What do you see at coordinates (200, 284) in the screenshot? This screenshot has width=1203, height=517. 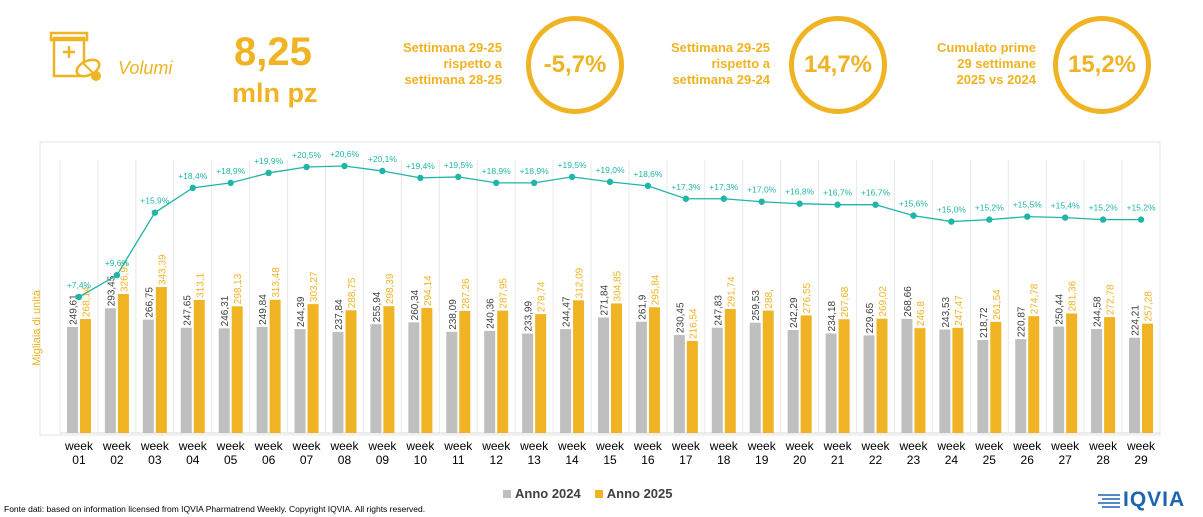 I see `bar-label-2025: 313,1` at bounding box center [200, 284].